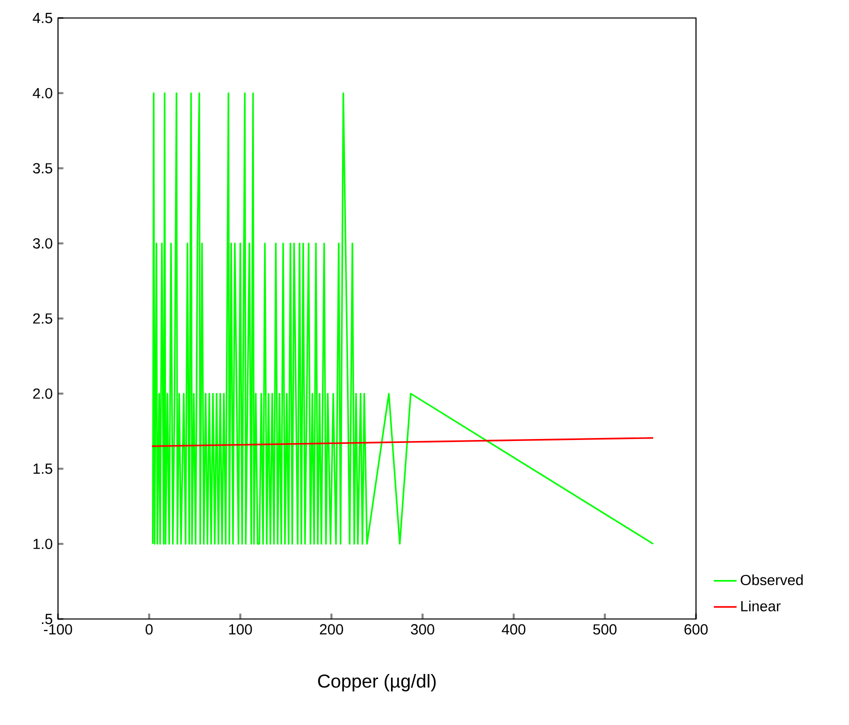  What do you see at coordinates (149, 629) in the screenshot?
I see `x-tick-label: 0` at bounding box center [149, 629].